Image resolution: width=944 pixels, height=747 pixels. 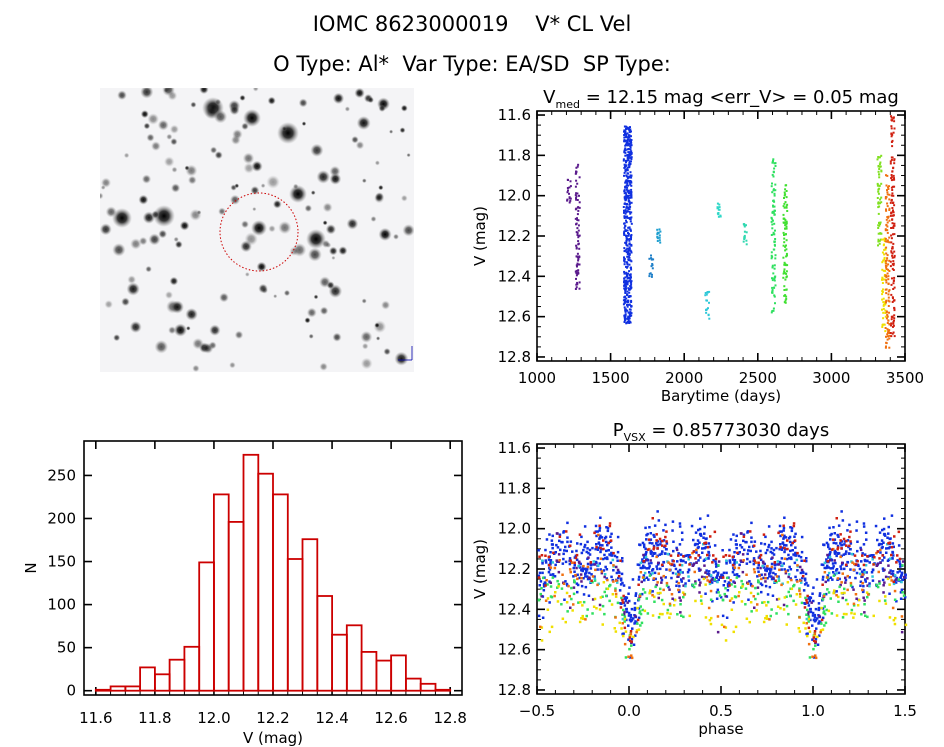 What do you see at coordinates (162, 682) in the screenshot?
I see `hist-bar` at bounding box center [162, 682].